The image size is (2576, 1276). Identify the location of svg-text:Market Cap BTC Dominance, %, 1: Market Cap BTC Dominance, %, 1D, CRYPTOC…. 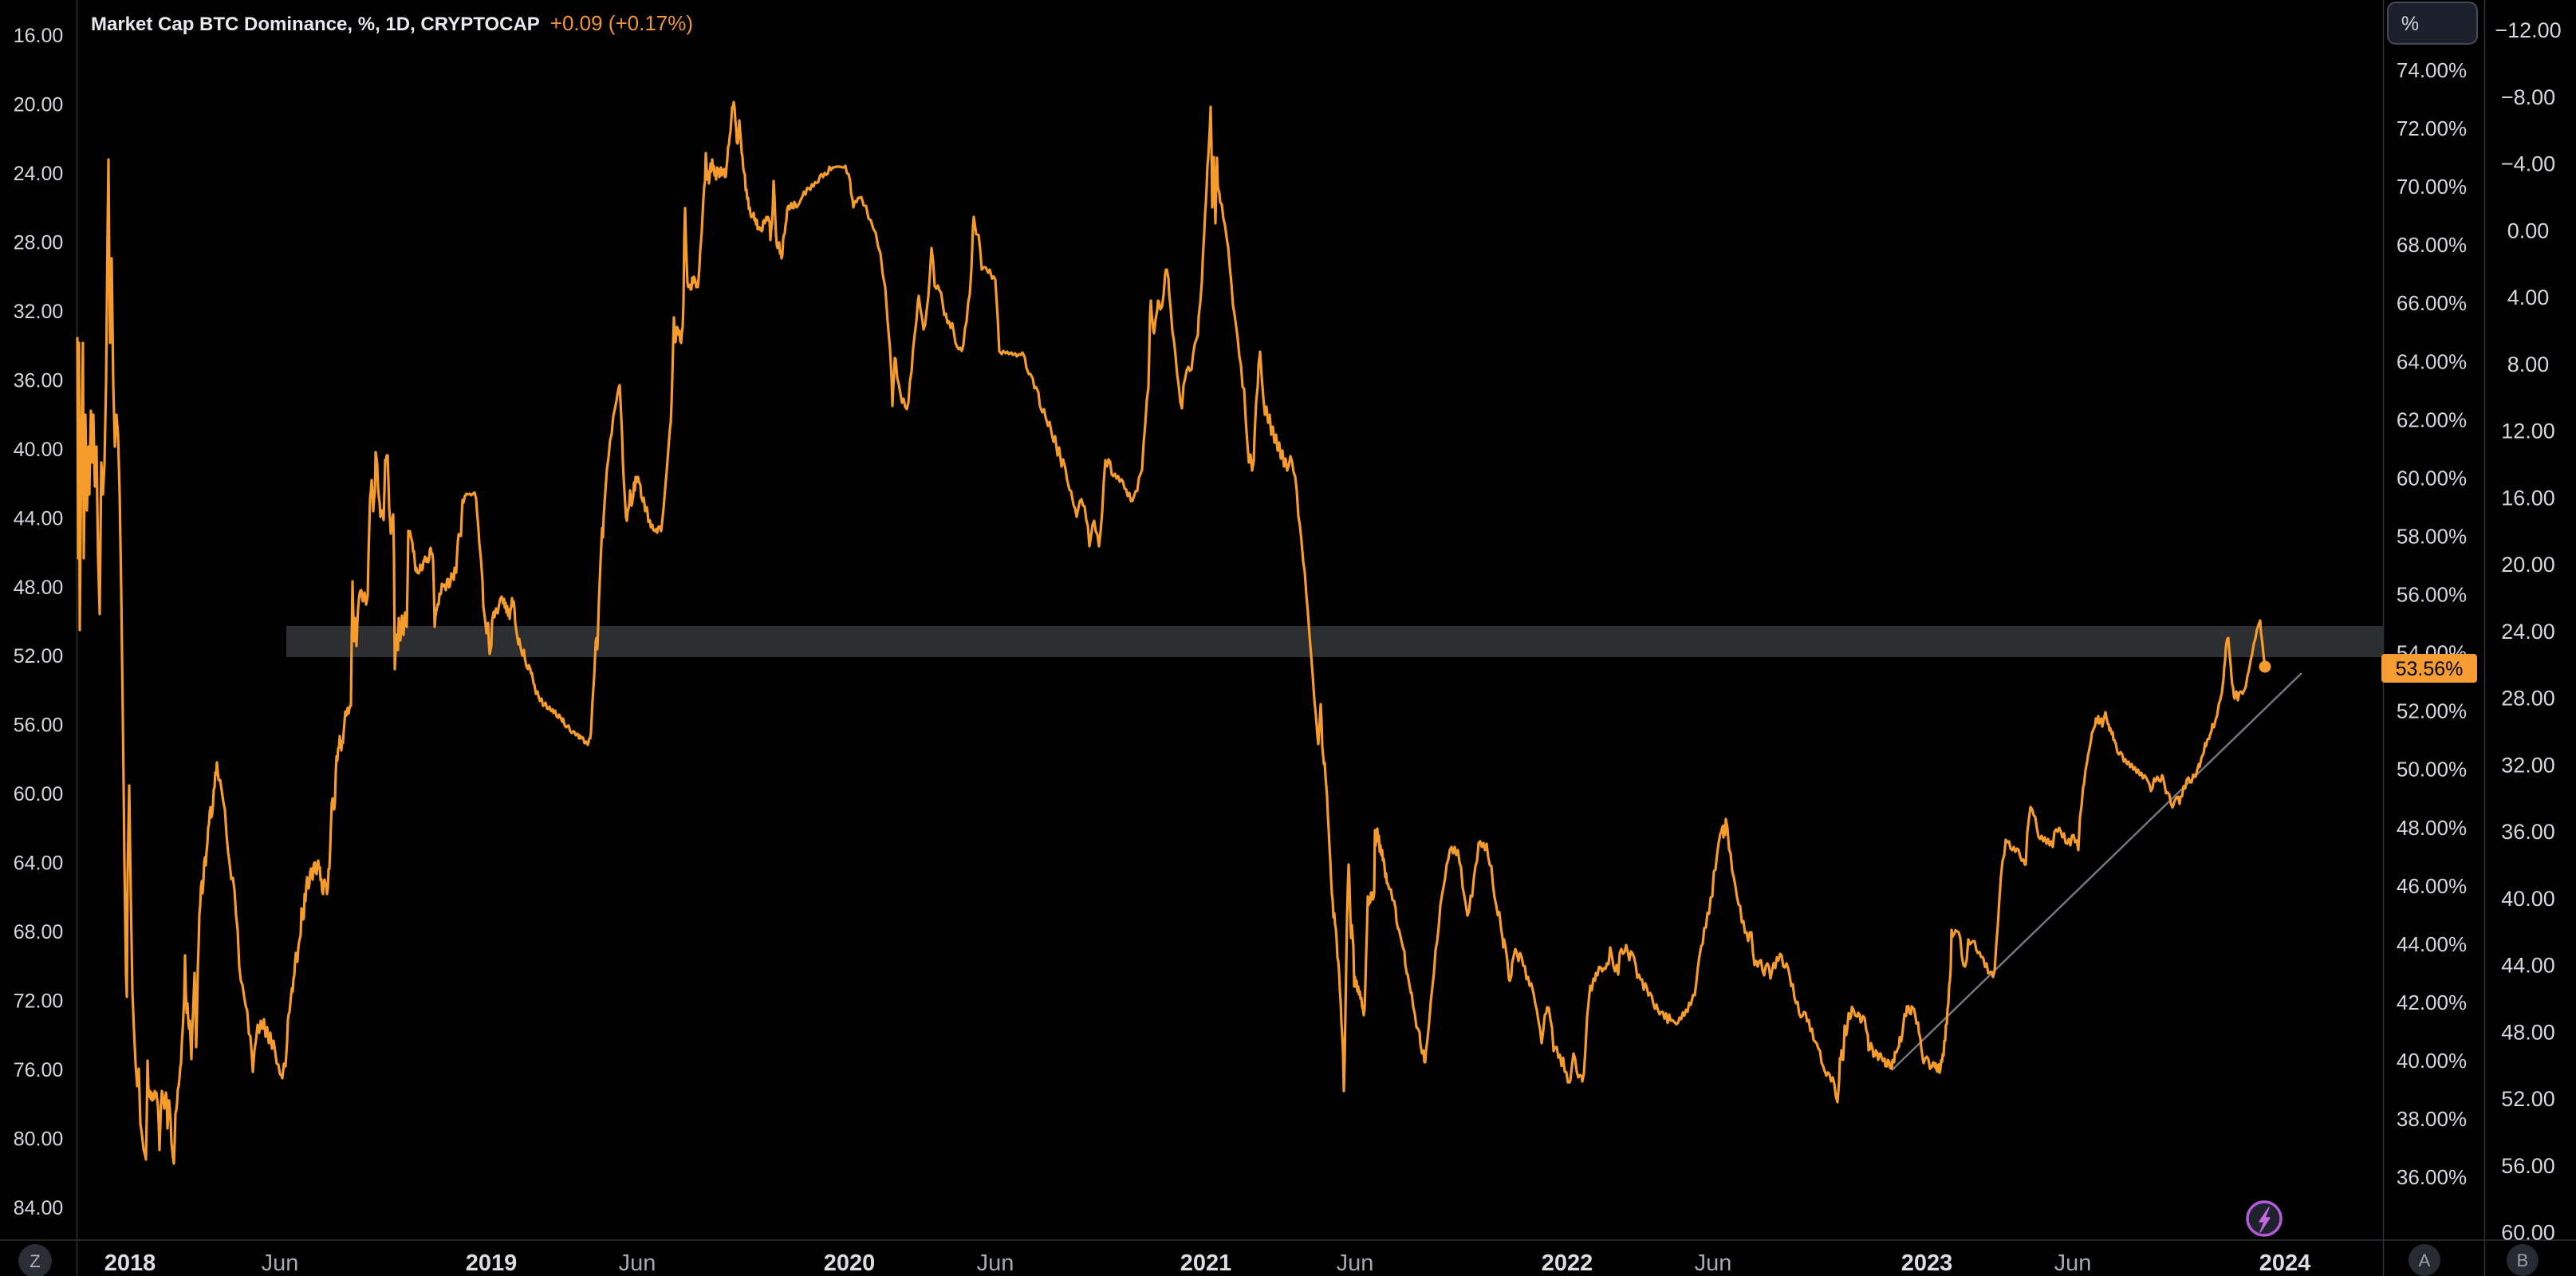
(392, 23).